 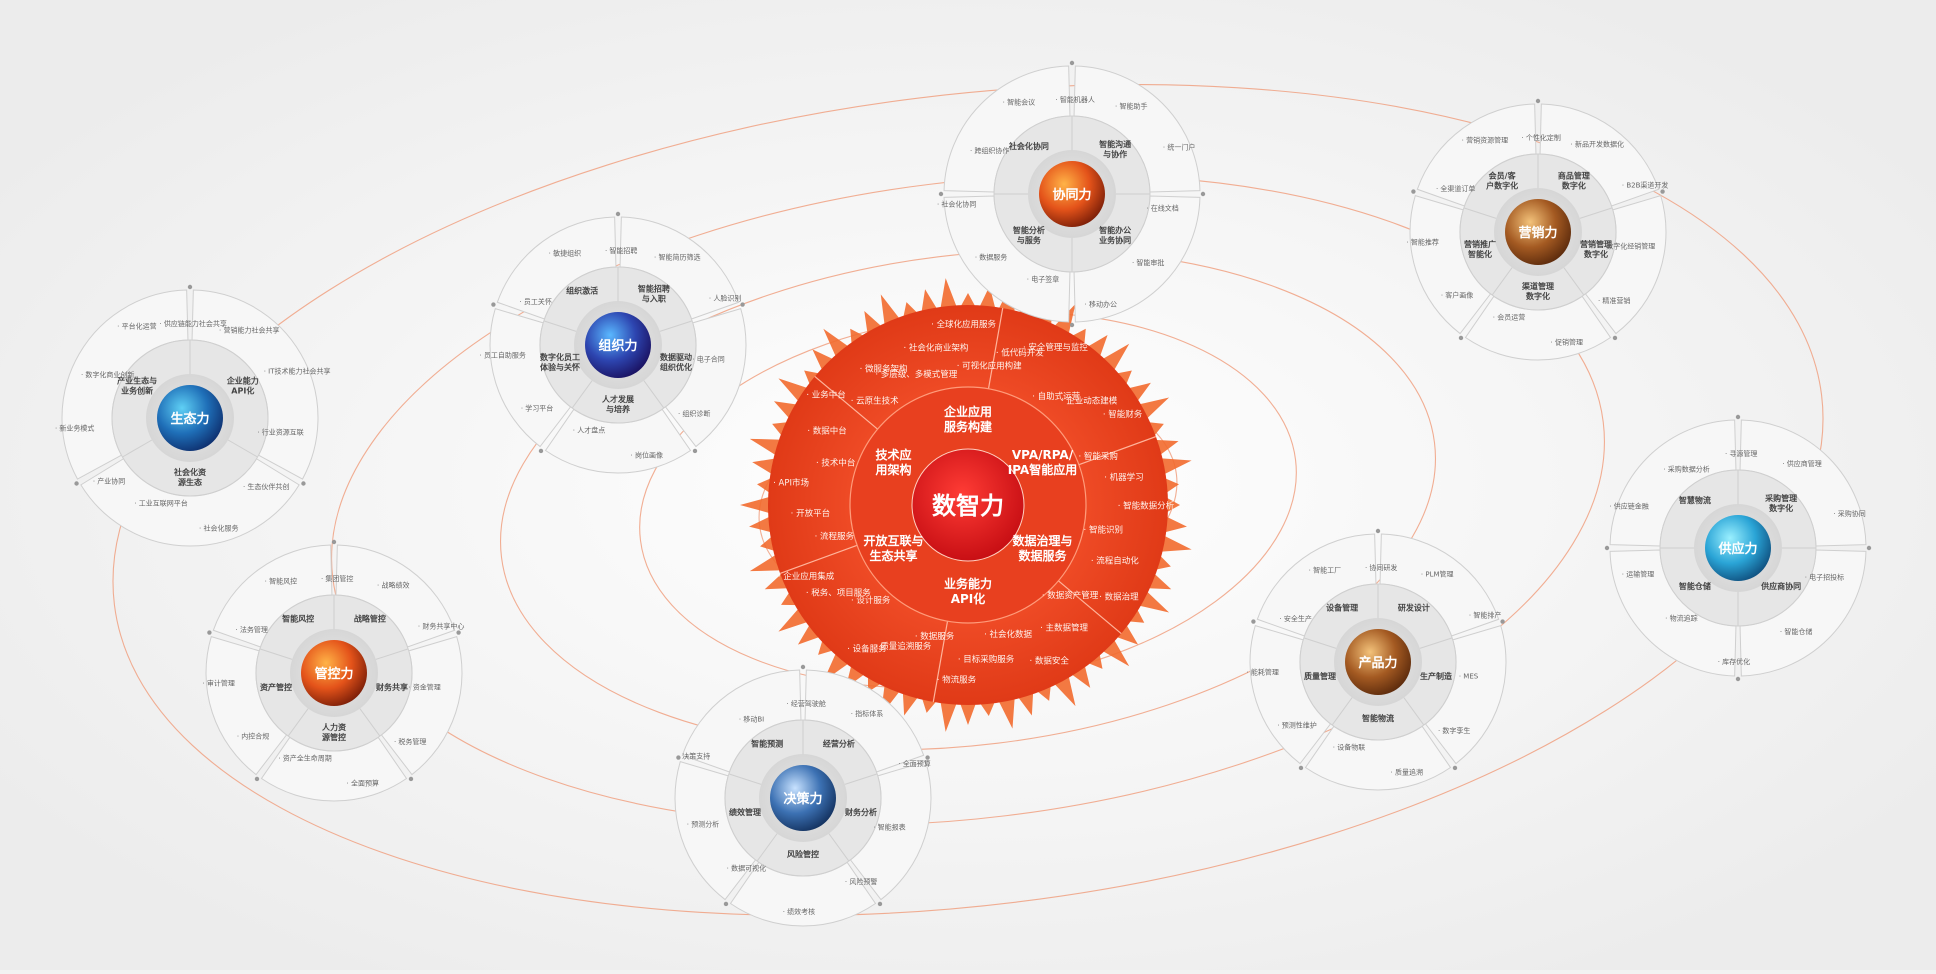 What do you see at coordinates (242, 391) in the screenshot?
I see `planet-sector-label-line: API化` at bounding box center [242, 391].